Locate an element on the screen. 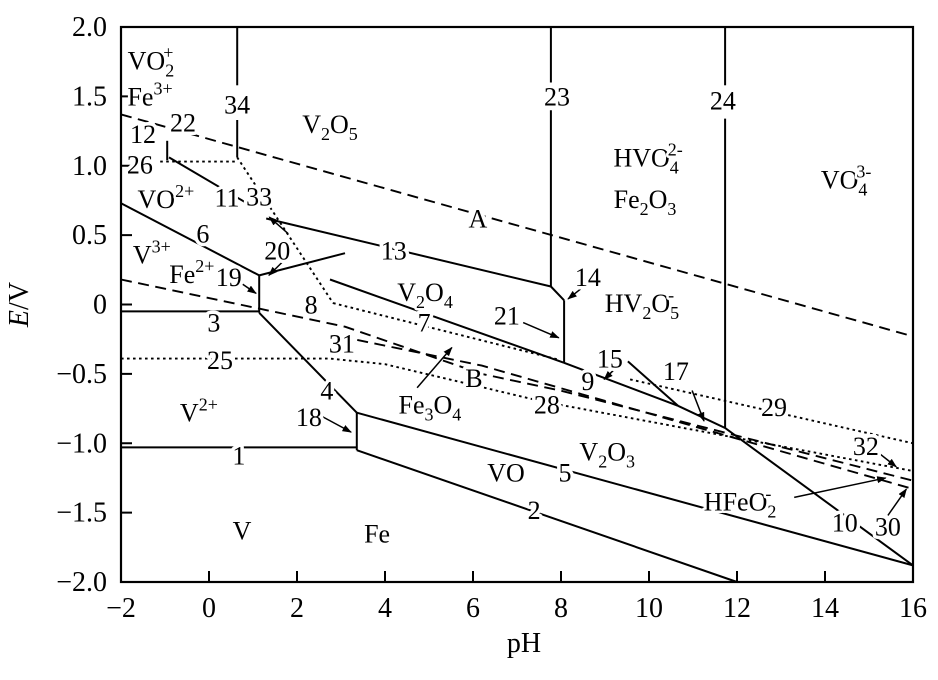 The width and height of the screenshot is (938, 680). line-label-14: 14 is located at coordinates (588, 277).